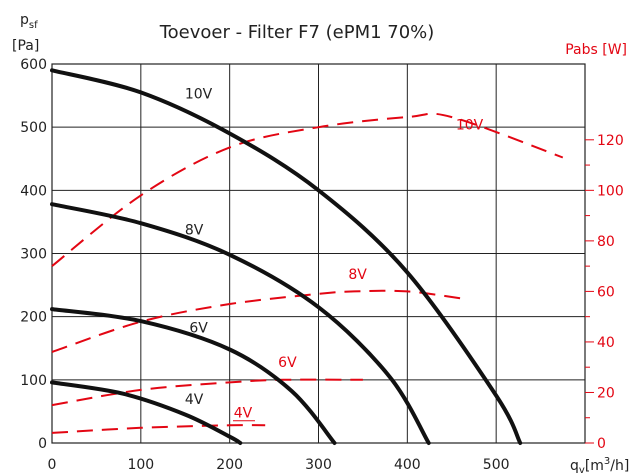 The height and width of the screenshot is (475, 635). I want to click on y-left-axis-unit: [Pa], so click(25, 46).